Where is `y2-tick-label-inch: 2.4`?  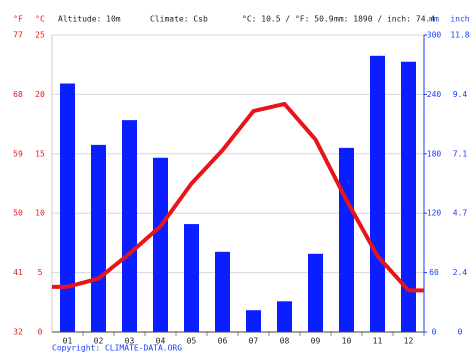 y2-tick-label-inch: 2.4 is located at coordinates (460, 272).